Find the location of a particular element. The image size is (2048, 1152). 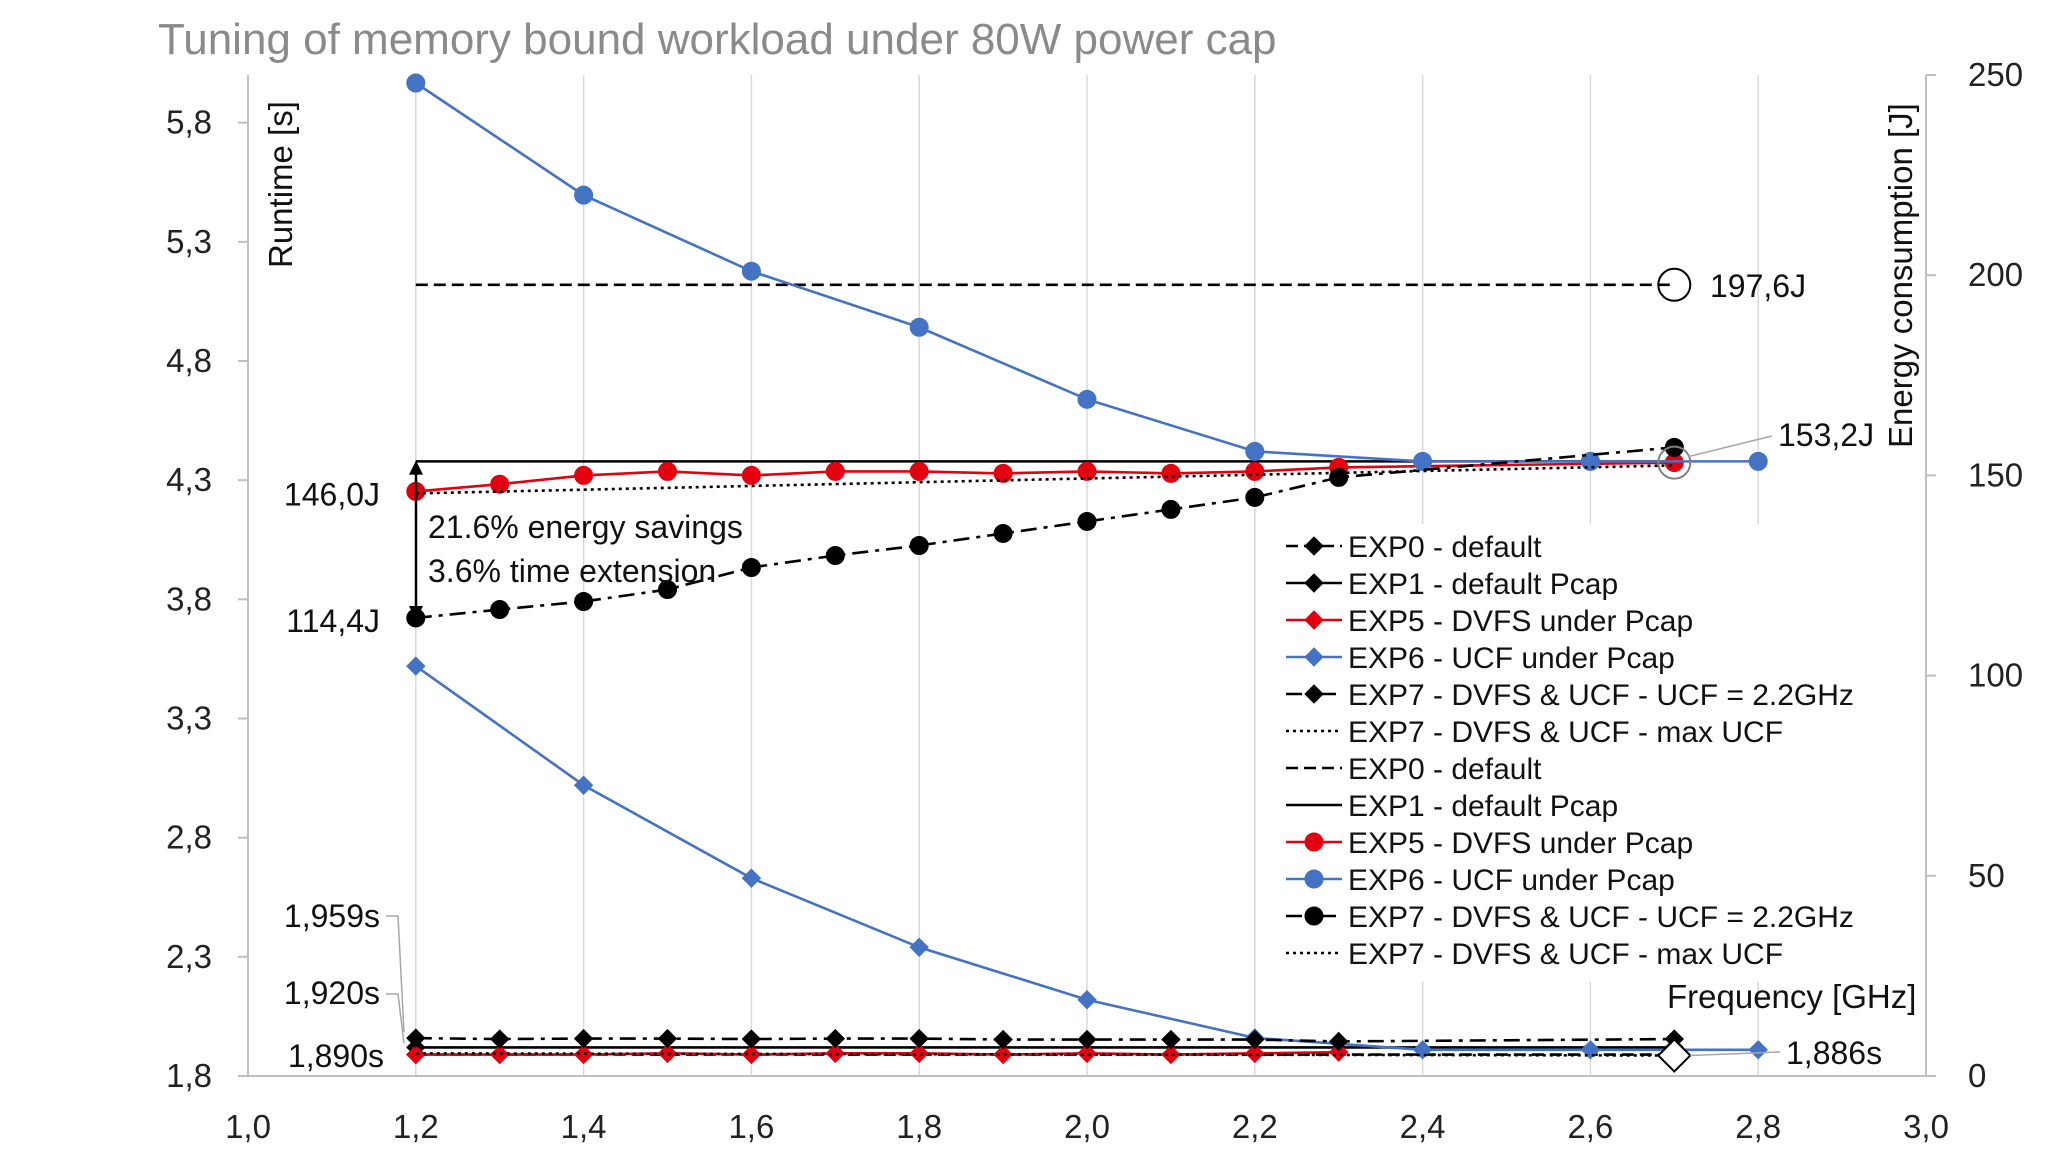

x-tick-label: 2,0 is located at coordinates (1087, 1126).